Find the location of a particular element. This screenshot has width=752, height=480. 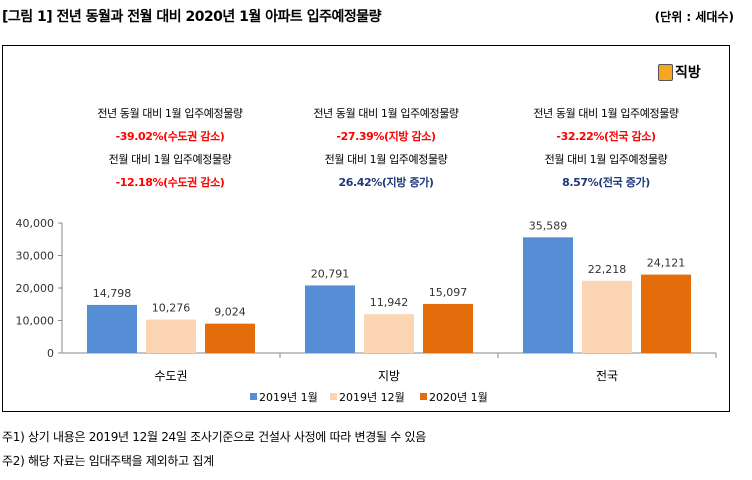

y-tick-label: 0 is located at coordinates (50, 353).